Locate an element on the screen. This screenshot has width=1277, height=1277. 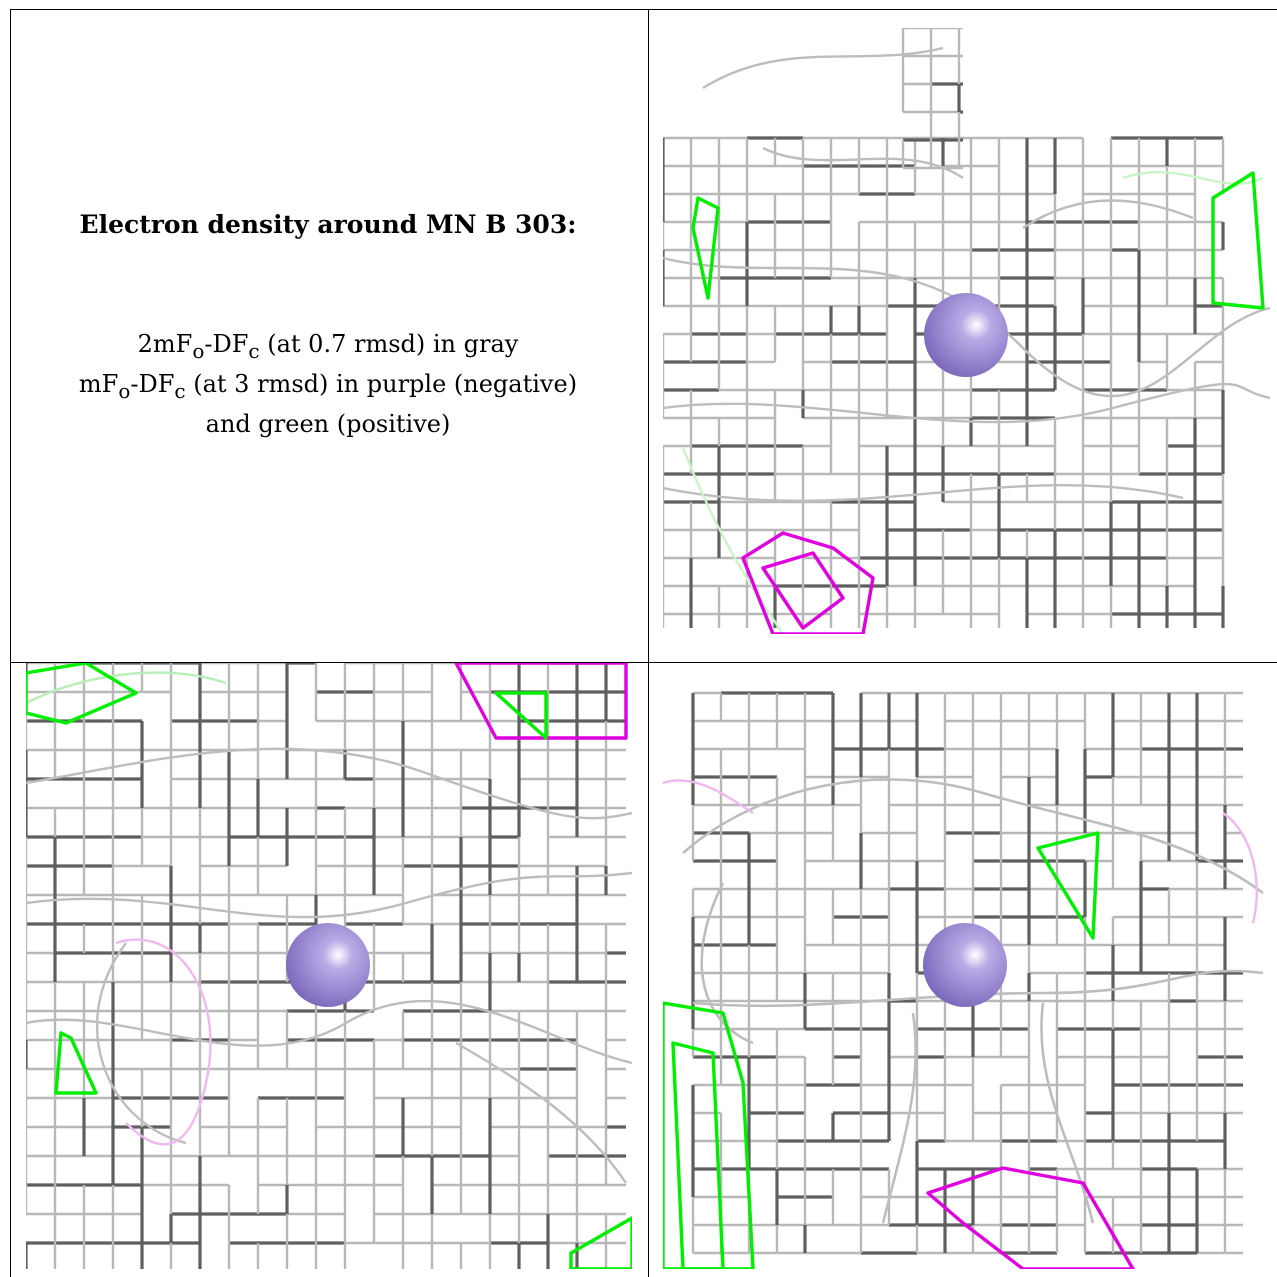
frame-top is located at coordinates (643, 9).